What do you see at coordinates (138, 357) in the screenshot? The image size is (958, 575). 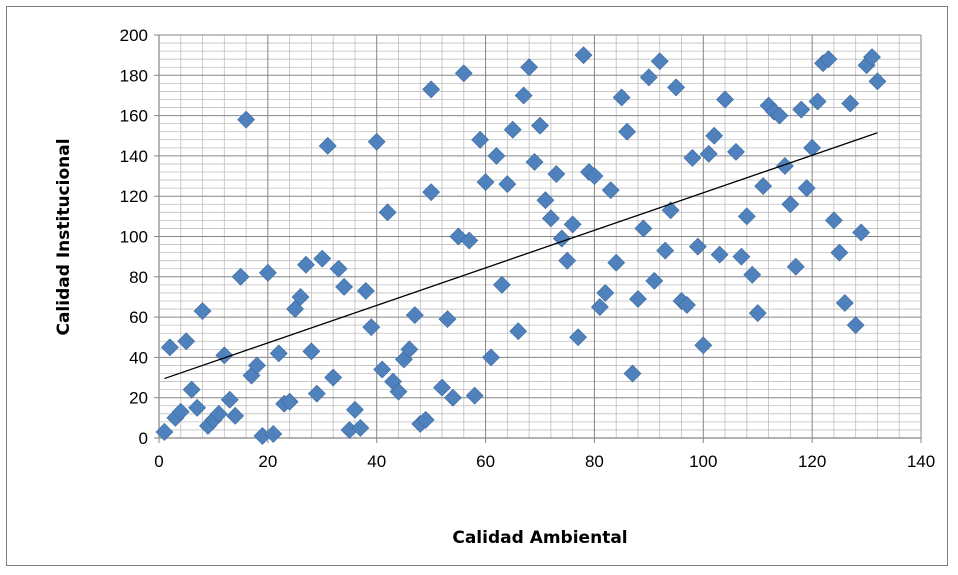 I see `y-tick-label: 40` at bounding box center [138, 357].